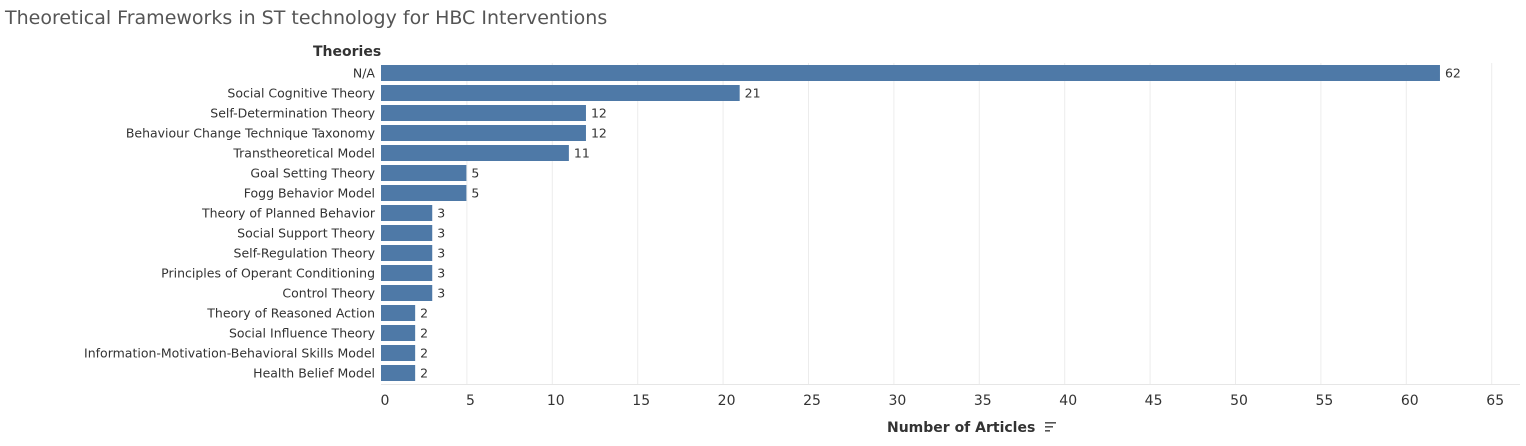 The height and width of the screenshot is (446, 1526). Describe the element at coordinates (290, 313) in the screenshot. I see `category-label: Theory of Reasoned Action` at that location.